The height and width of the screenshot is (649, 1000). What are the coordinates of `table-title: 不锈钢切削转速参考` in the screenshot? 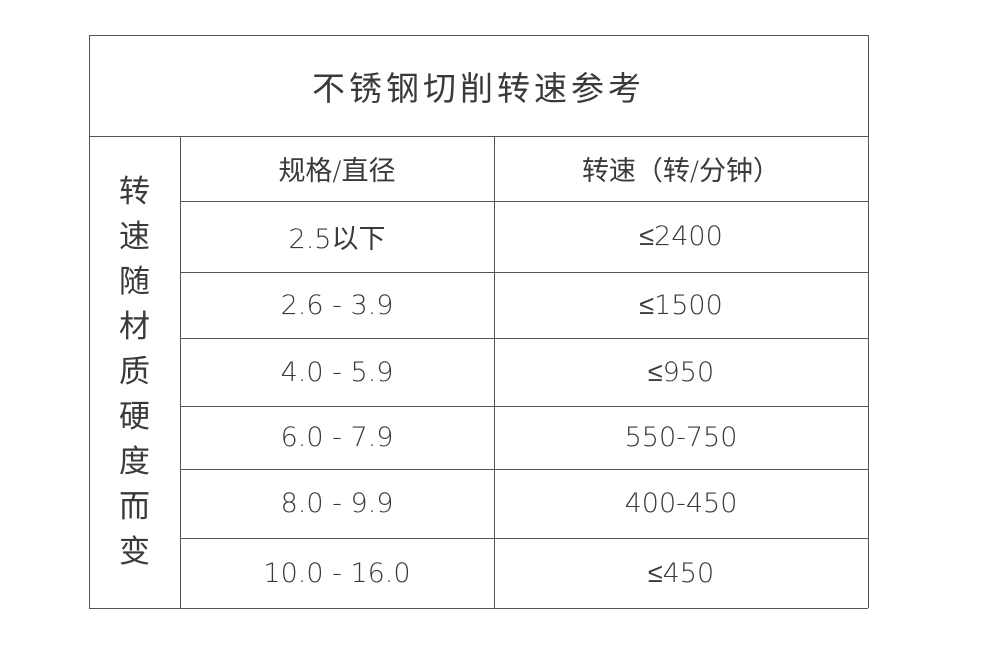 It's located at (478, 88).